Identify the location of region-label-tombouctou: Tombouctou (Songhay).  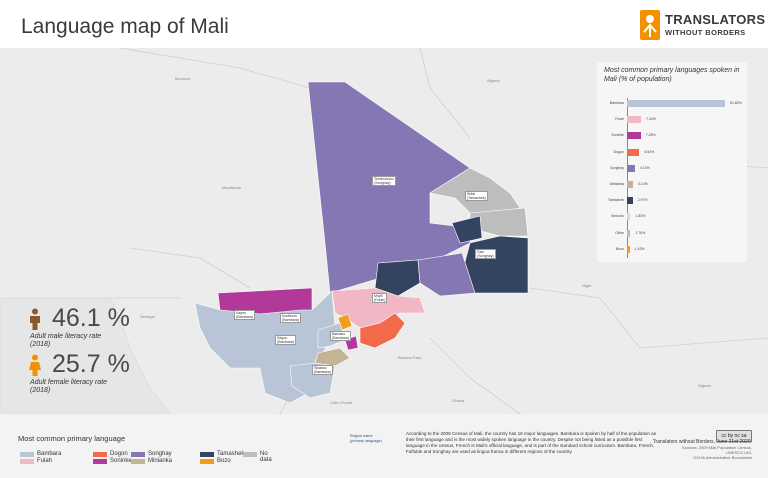
(384, 181).